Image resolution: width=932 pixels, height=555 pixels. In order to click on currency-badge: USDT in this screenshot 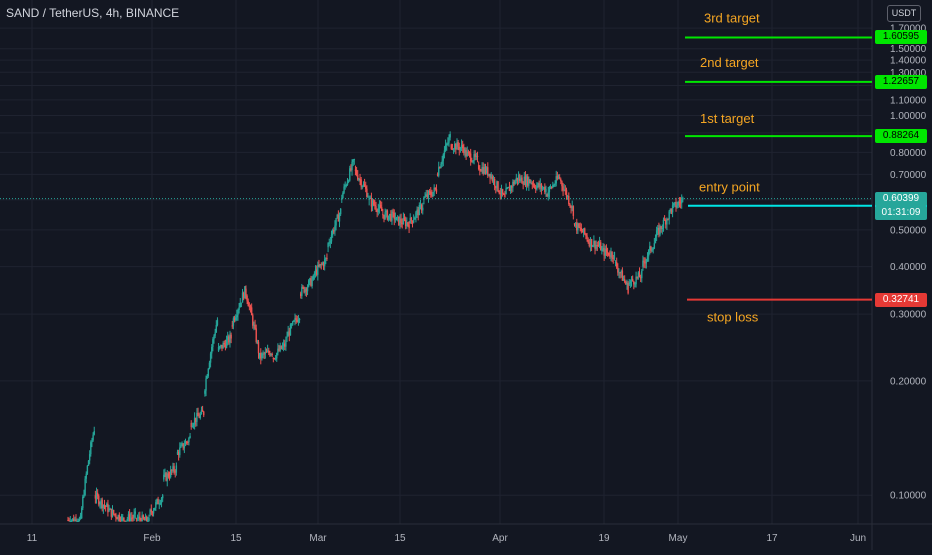, I will do `click(904, 13)`.